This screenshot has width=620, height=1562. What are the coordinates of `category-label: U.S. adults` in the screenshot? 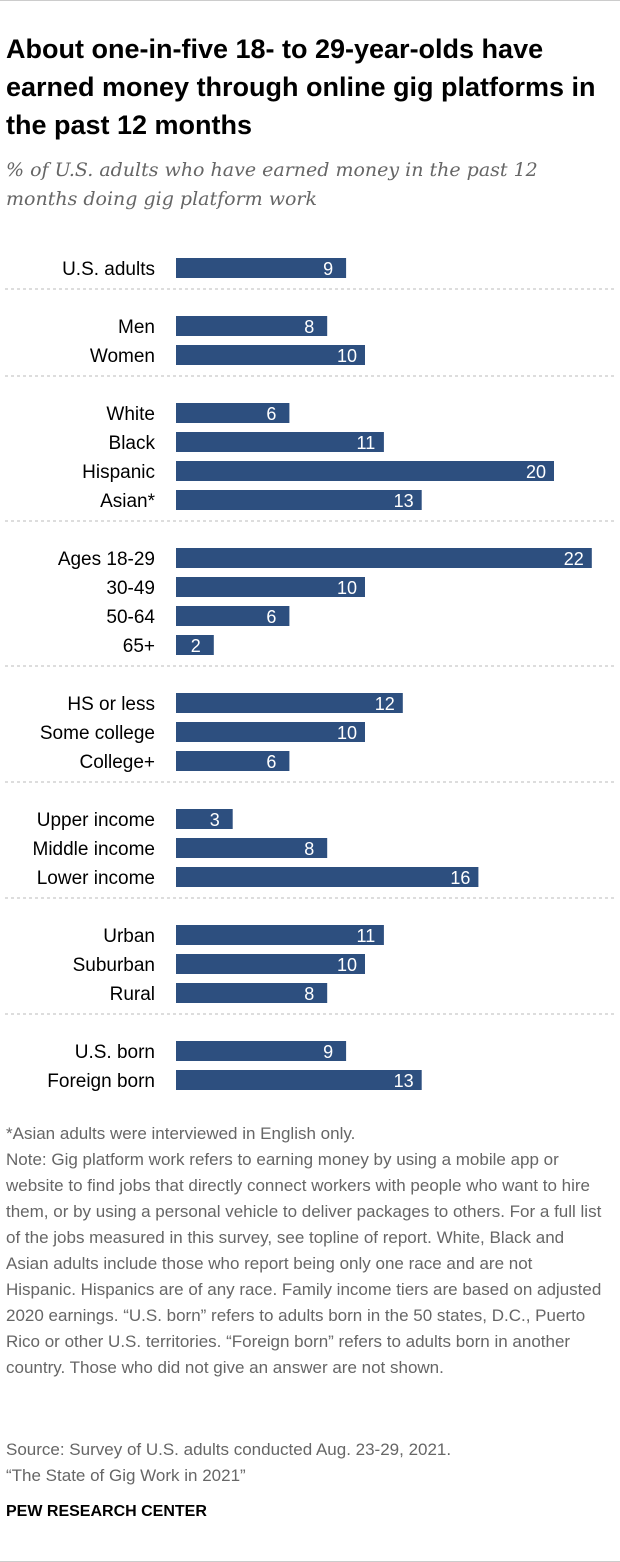 It's located at (108, 269).